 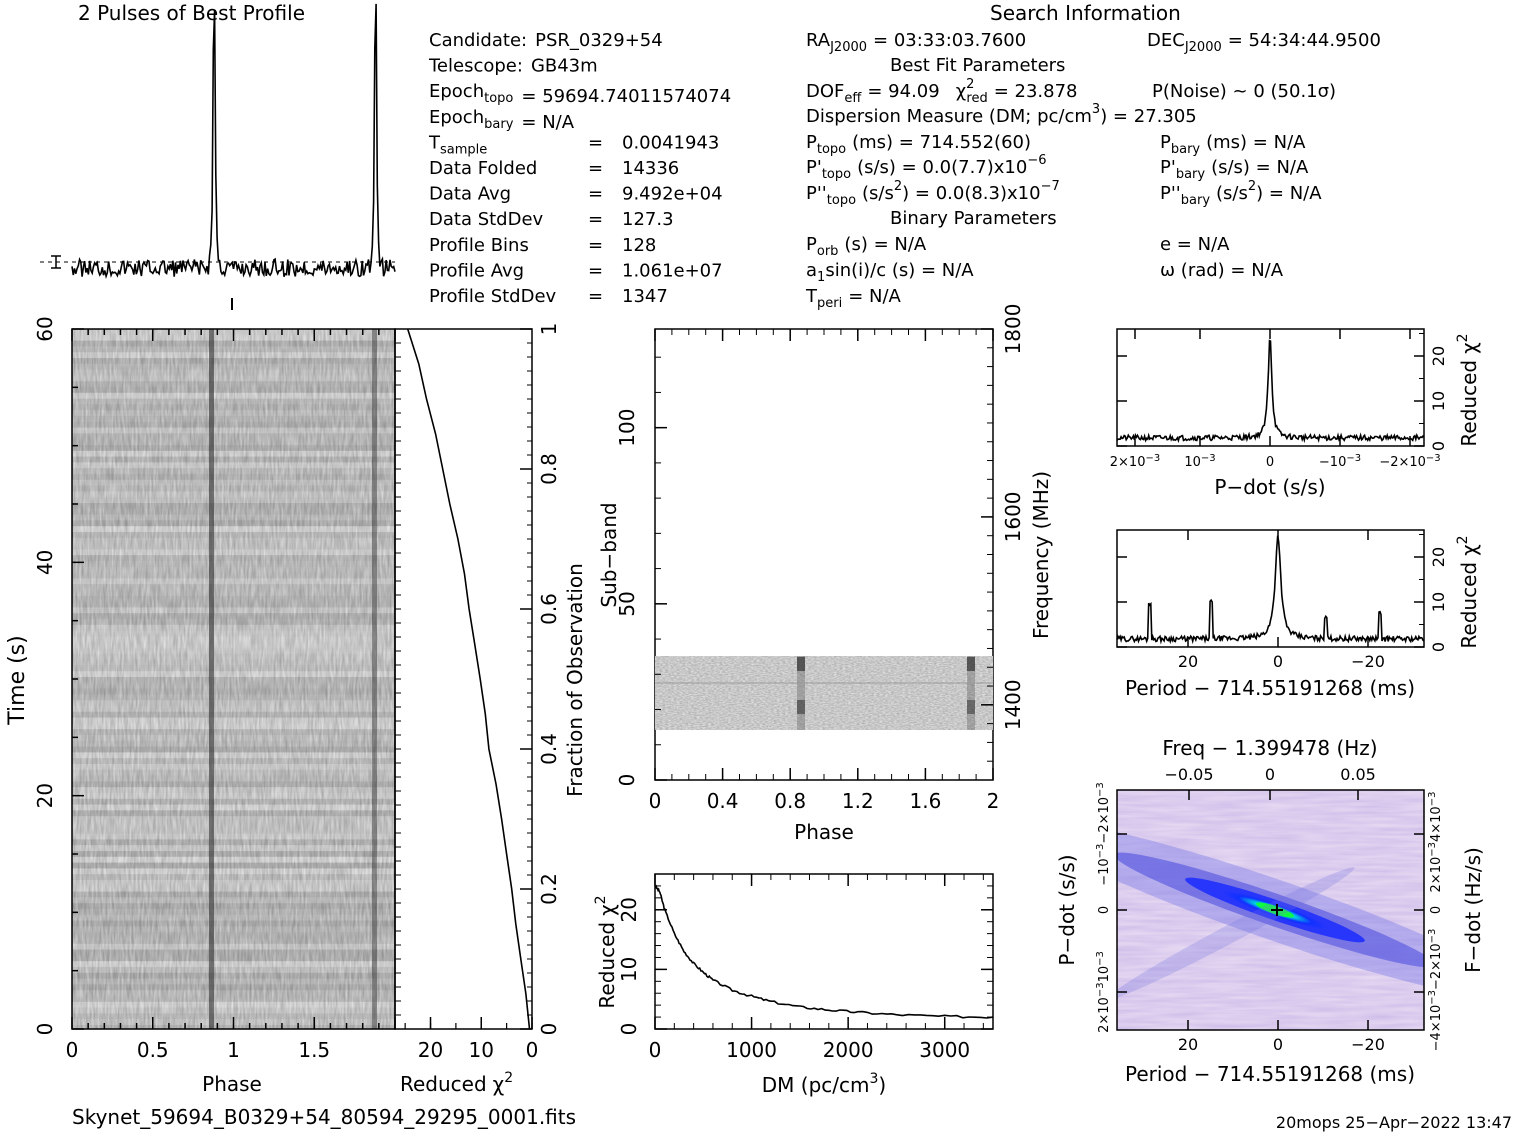 I want to click on info-row: Profile StdDev, so click(x=493, y=296).